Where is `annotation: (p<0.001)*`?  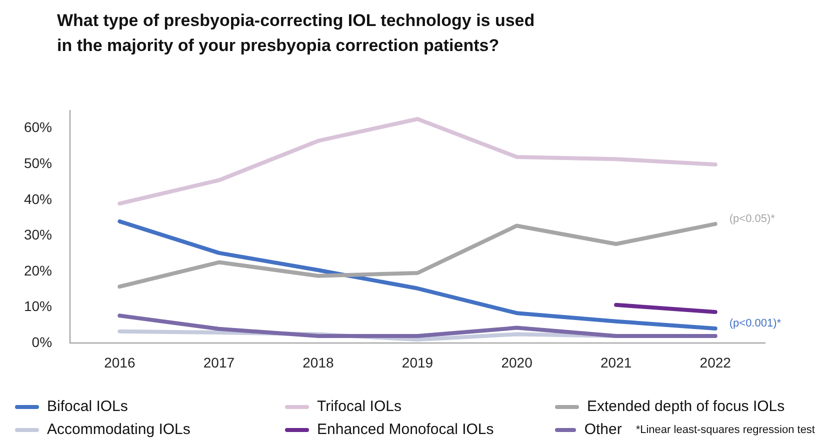 annotation: (p<0.001)* is located at coordinates (755, 324).